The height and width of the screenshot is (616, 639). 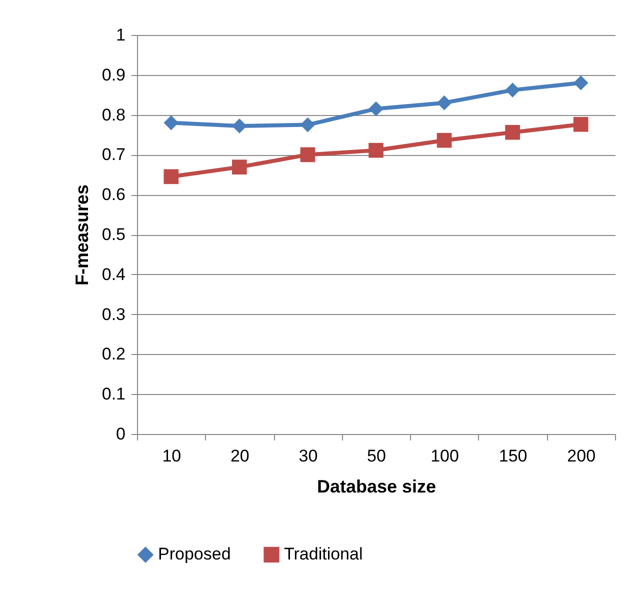 I want to click on y-axis-title: F-measures, so click(x=82, y=235).